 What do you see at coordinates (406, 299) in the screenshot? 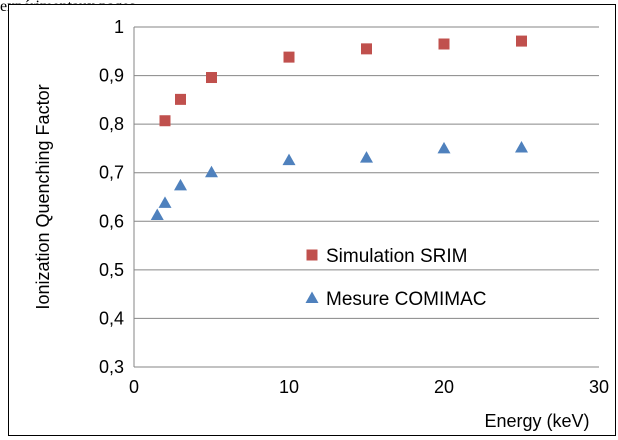
I see `legend-label: Mesure COMIMAC` at bounding box center [406, 299].